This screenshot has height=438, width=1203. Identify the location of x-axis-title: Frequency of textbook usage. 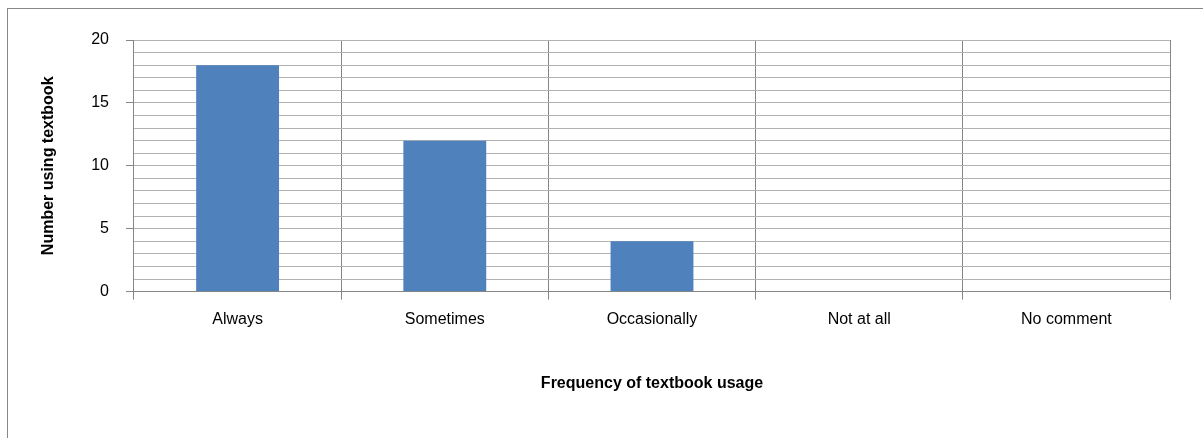
(652, 382).